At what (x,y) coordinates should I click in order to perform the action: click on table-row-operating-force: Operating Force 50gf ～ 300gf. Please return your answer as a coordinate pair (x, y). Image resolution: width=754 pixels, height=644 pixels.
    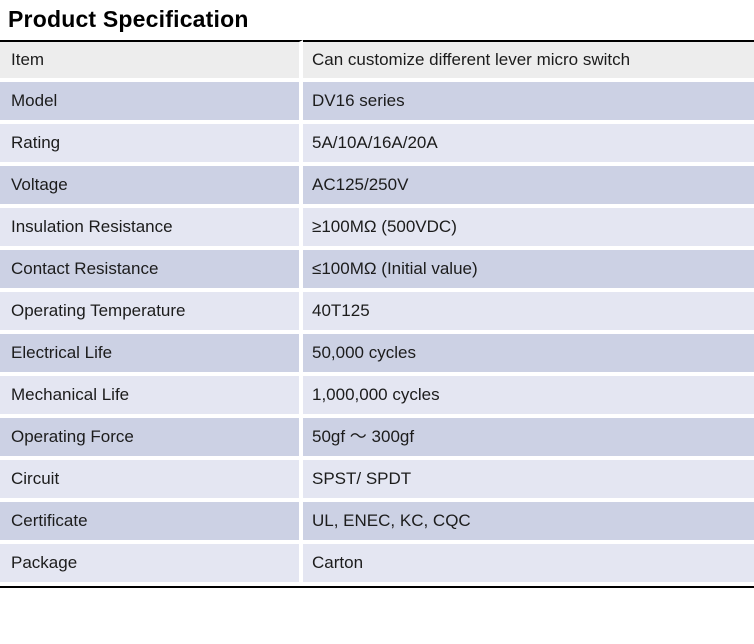
    Looking at the image, I should click on (377, 439).